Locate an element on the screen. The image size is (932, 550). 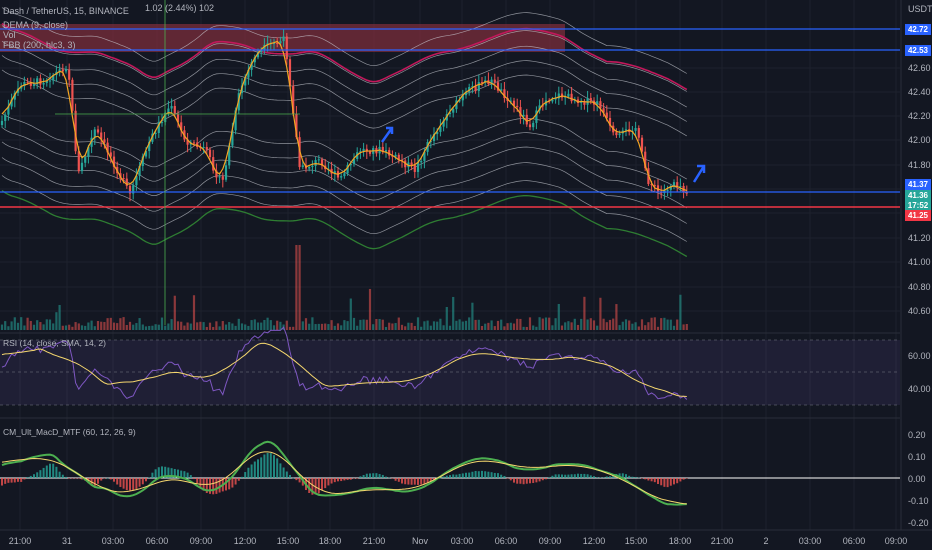
indicator-dema: DEMA (9, close) is located at coordinates (36, 25).